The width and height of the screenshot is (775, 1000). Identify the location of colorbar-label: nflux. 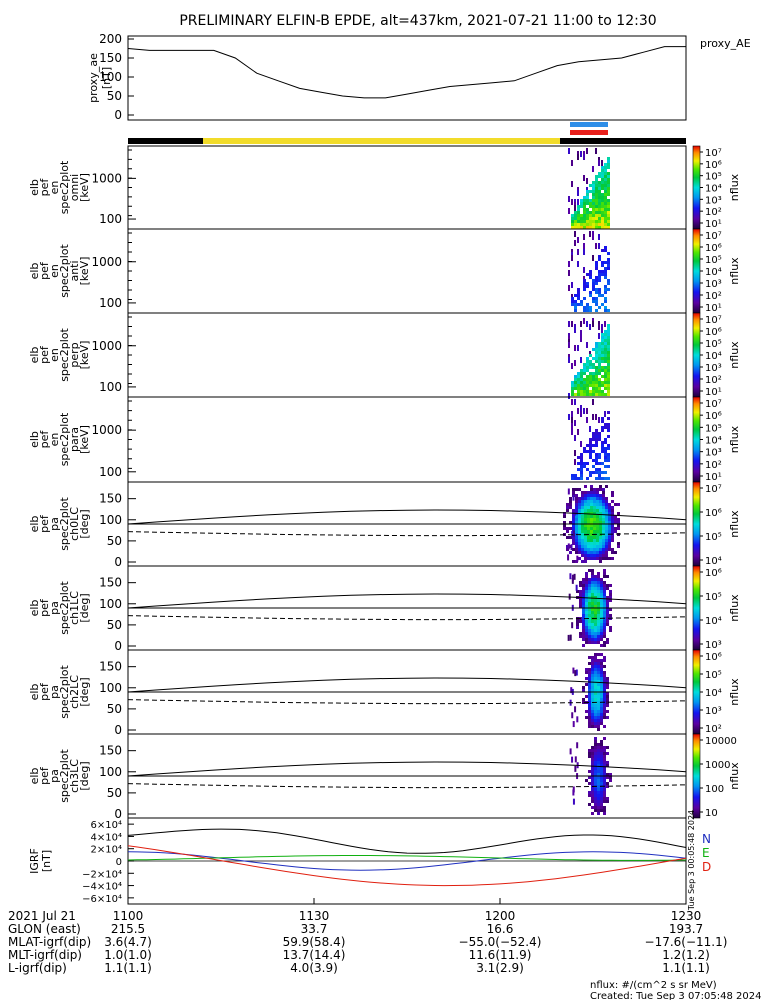
(734, 439).